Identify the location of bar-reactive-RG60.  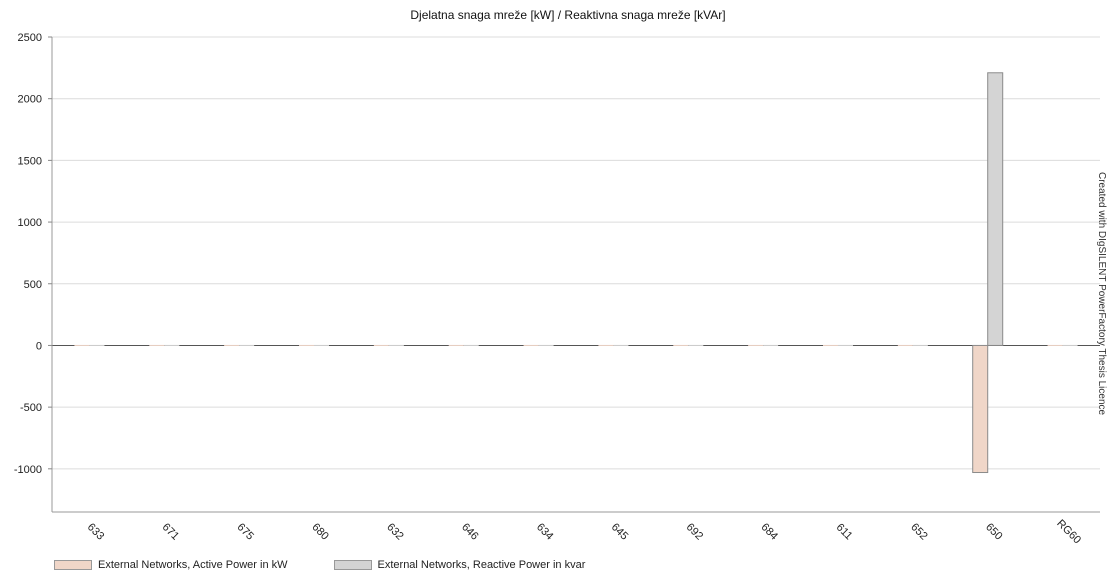
(1070, 345).